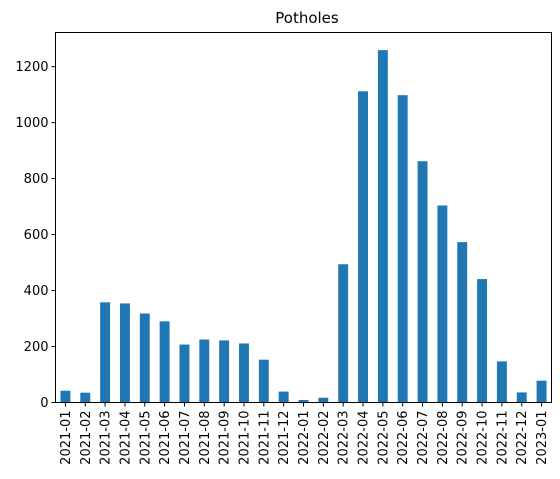 This screenshot has width=560, height=479. What do you see at coordinates (244, 438) in the screenshot?
I see `x-tick-label: 2021-10` at bounding box center [244, 438].